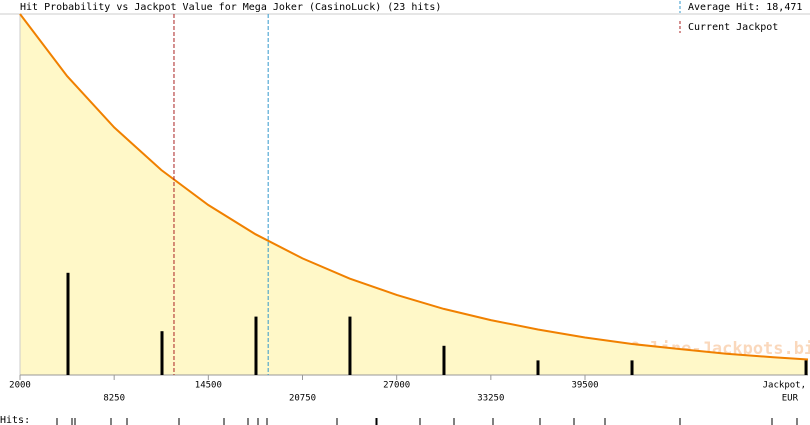 The height and width of the screenshot is (425, 810). I want to click on hits-label: Hits:, so click(15, 420).